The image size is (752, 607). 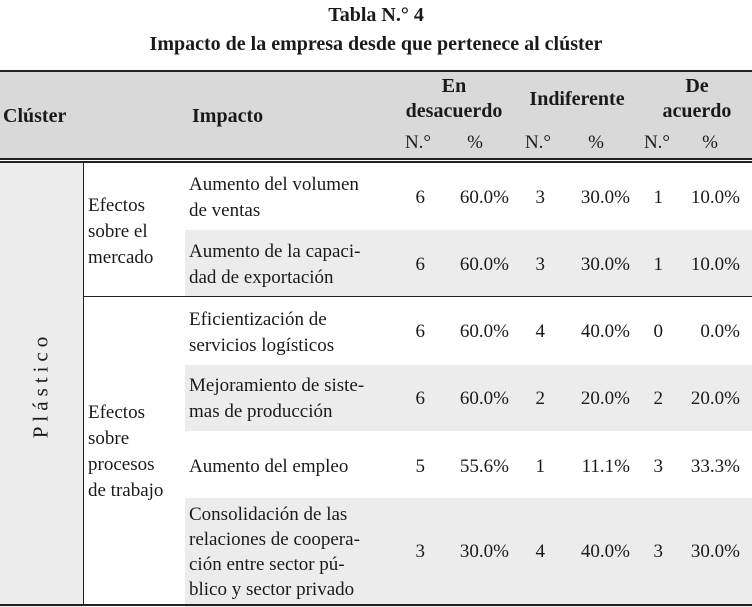 I want to click on value-cell: 0.0%, so click(x=720, y=331).